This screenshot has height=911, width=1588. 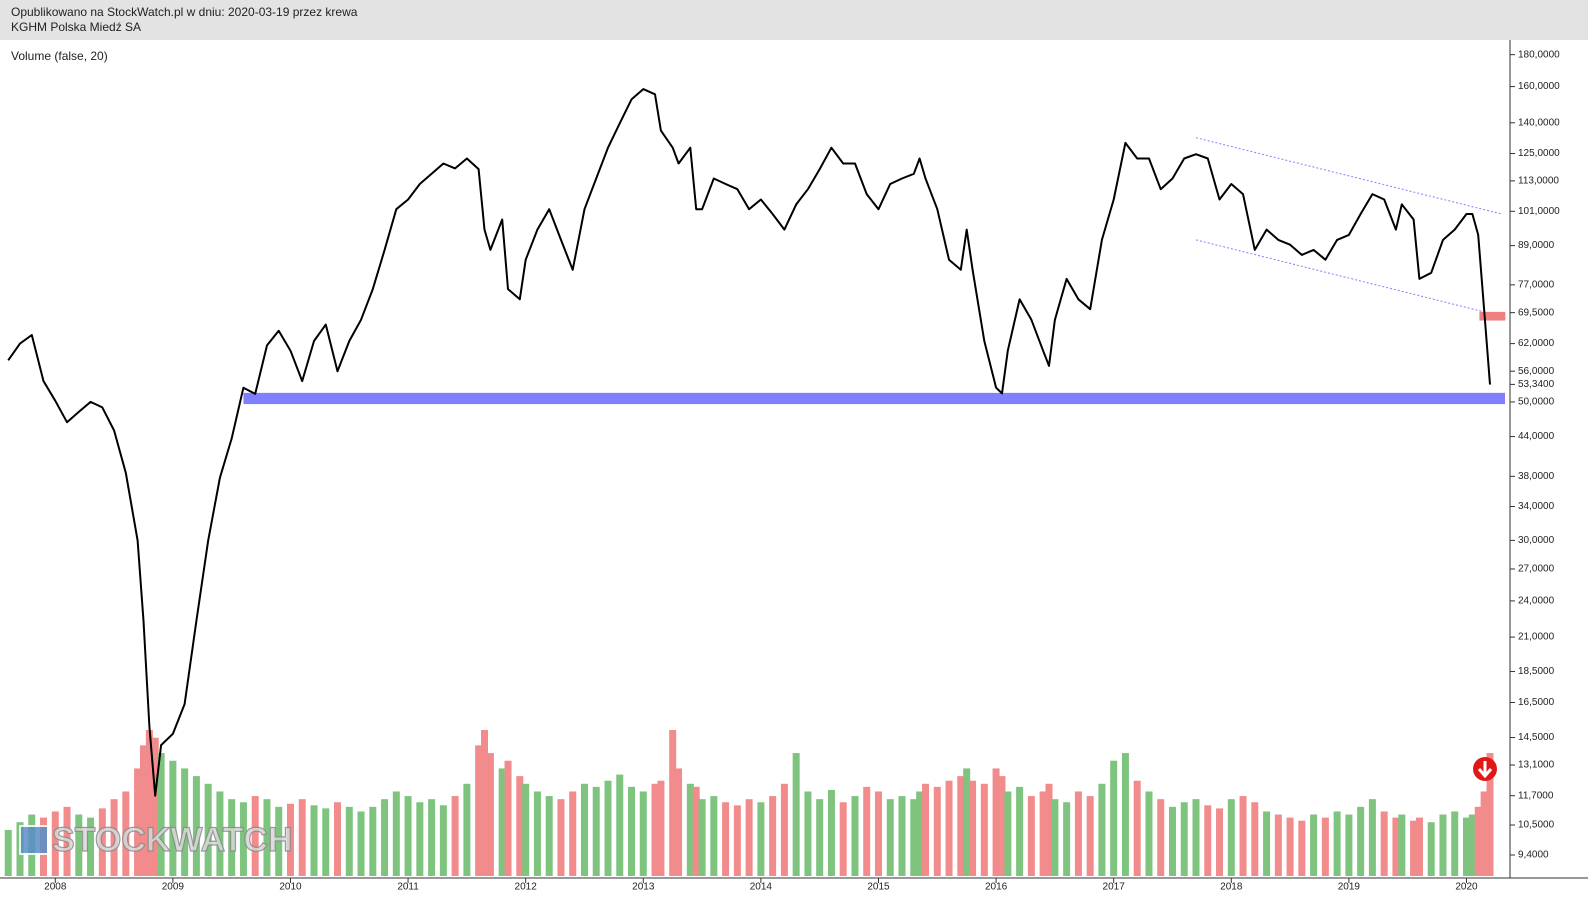 I want to click on y-tick-label: 77,0000, so click(x=1536, y=285).